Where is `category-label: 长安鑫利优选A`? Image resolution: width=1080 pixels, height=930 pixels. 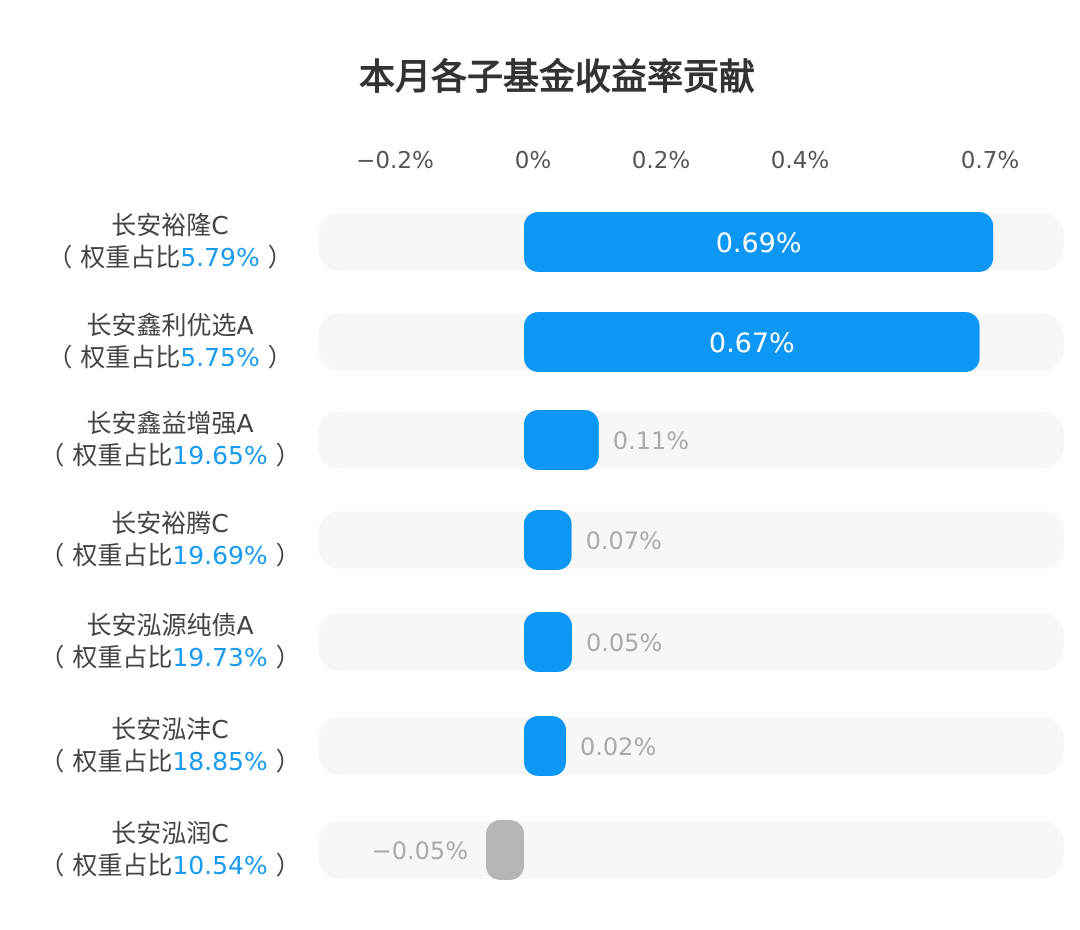
category-label: 长安鑫利优选A is located at coordinates (169, 325).